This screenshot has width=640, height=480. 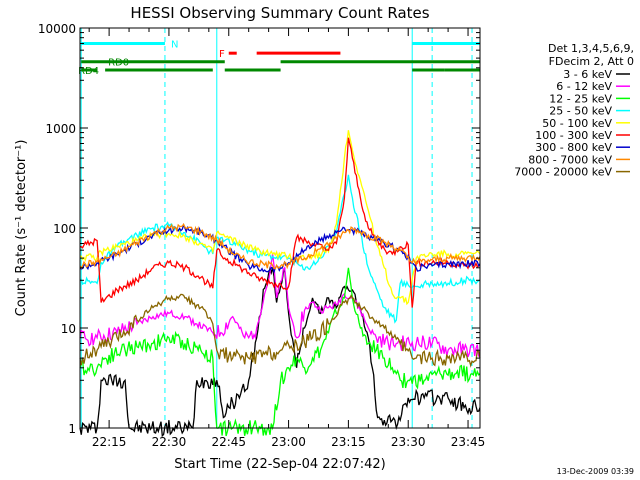 I want to click on chart-title: HESSI Observing Summary Count Rates, so click(x=279, y=13).